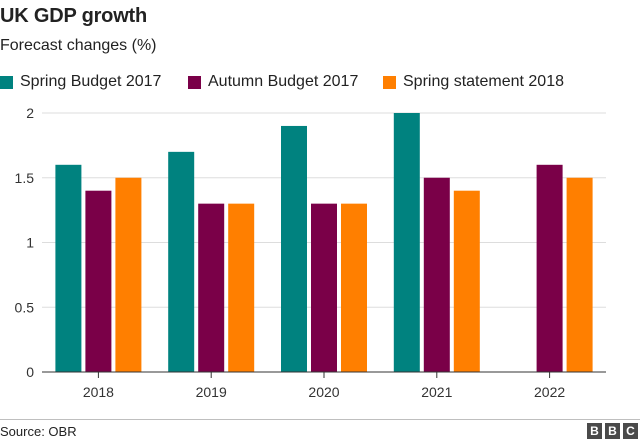 The height and width of the screenshot is (442, 640). What do you see at coordinates (30, 113) in the screenshot?
I see `y-tick-label: 2` at bounding box center [30, 113].